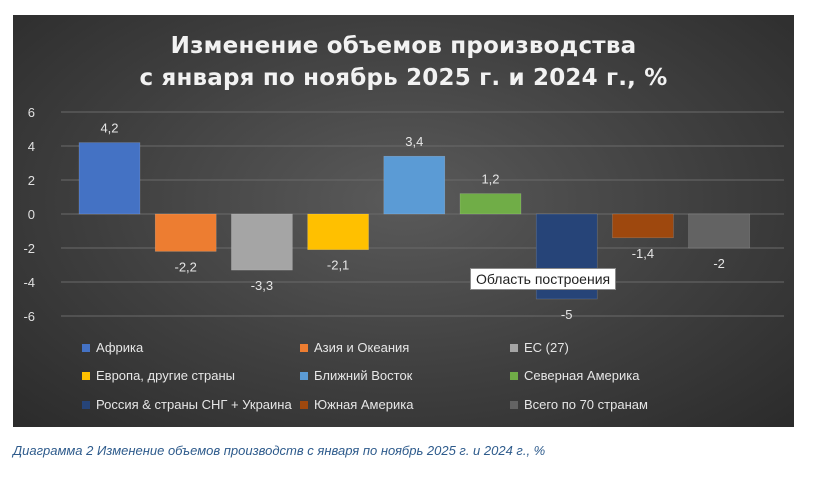 This screenshot has height=480, width=826. What do you see at coordinates (31, 112) in the screenshot?
I see `y-tick-label: 6` at bounding box center [31, 112].